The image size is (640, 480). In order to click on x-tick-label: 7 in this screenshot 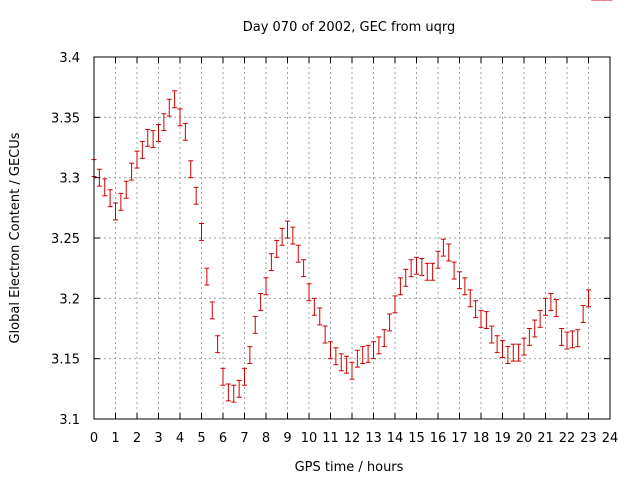, I will do `click(244, 438)`.